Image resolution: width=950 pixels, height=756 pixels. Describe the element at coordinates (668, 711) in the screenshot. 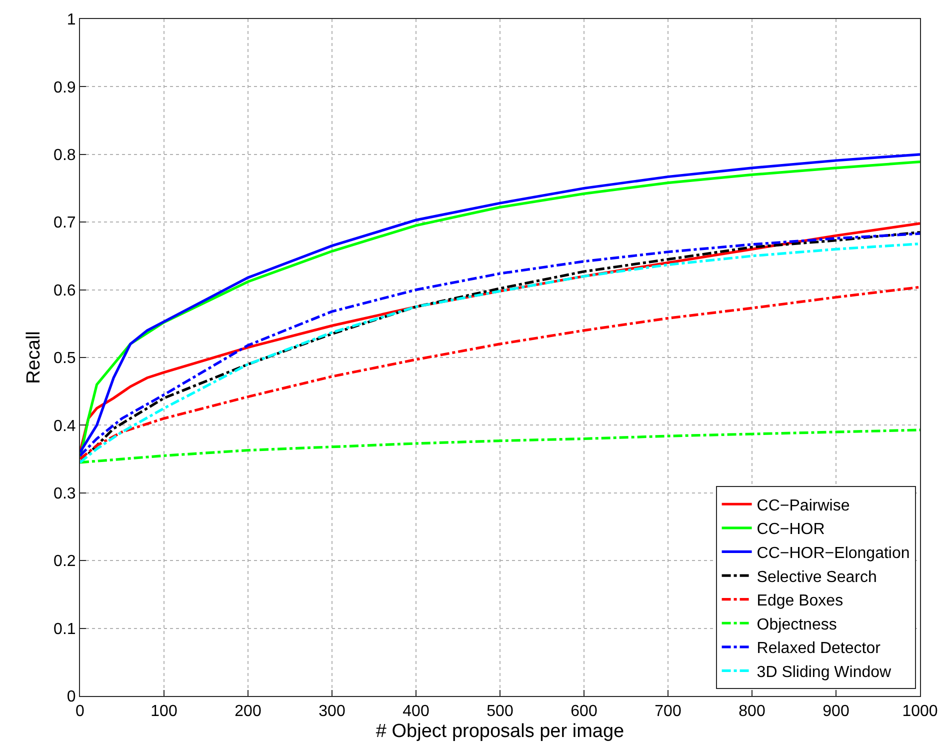

I see `x-tick-label: 700` at that location.